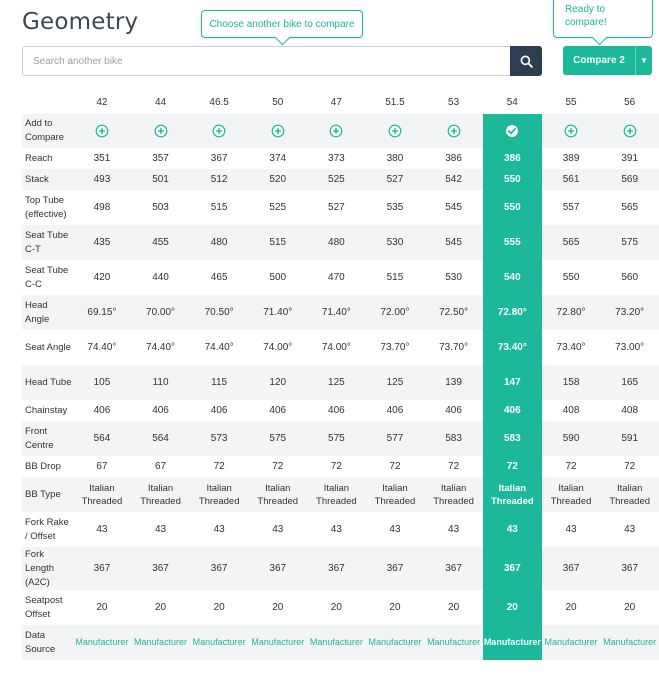 The image size is (659, 680). I want to click on row-label: Add to Compare, so click(47, 131).